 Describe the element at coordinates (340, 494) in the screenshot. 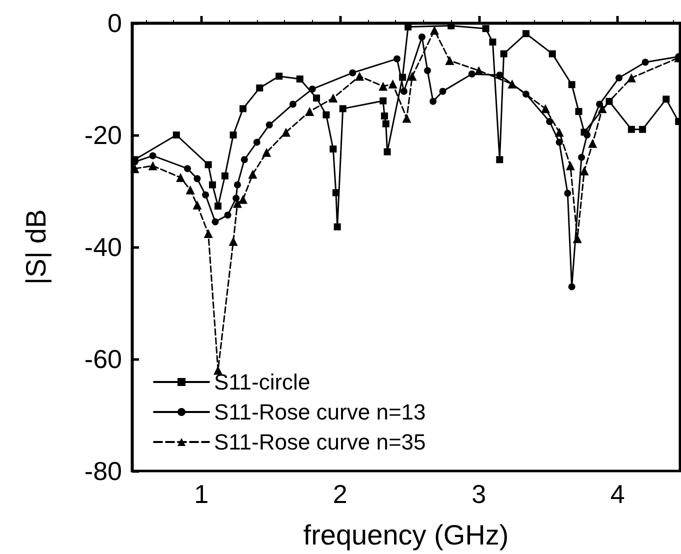

I see `x-tick-label: 2` at that location.